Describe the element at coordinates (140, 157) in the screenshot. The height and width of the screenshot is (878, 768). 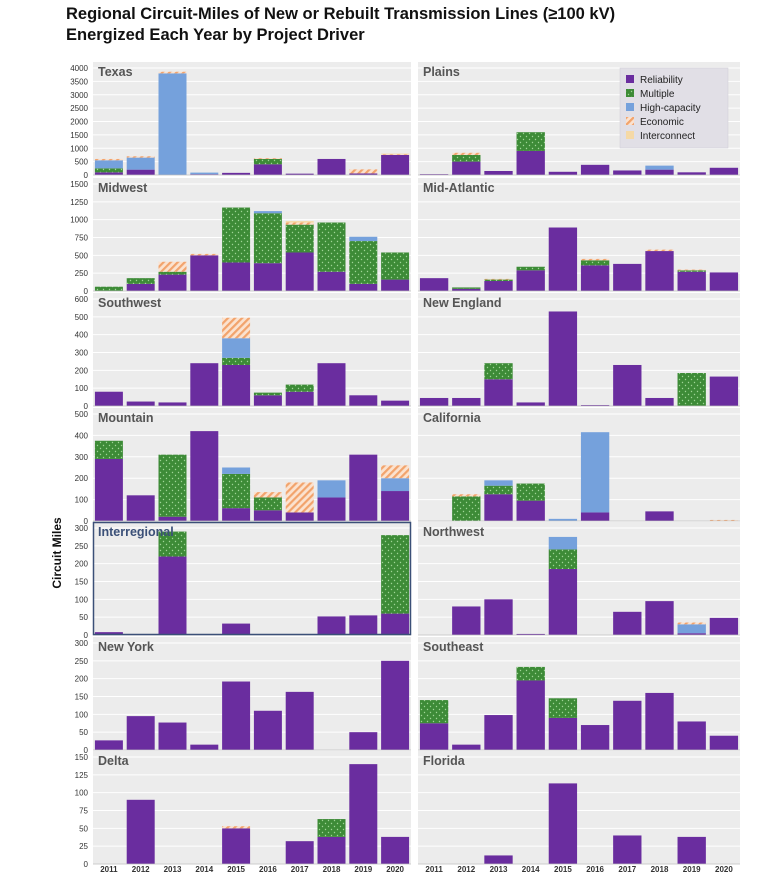
I see `bar-texas-2012-economic` at that location.